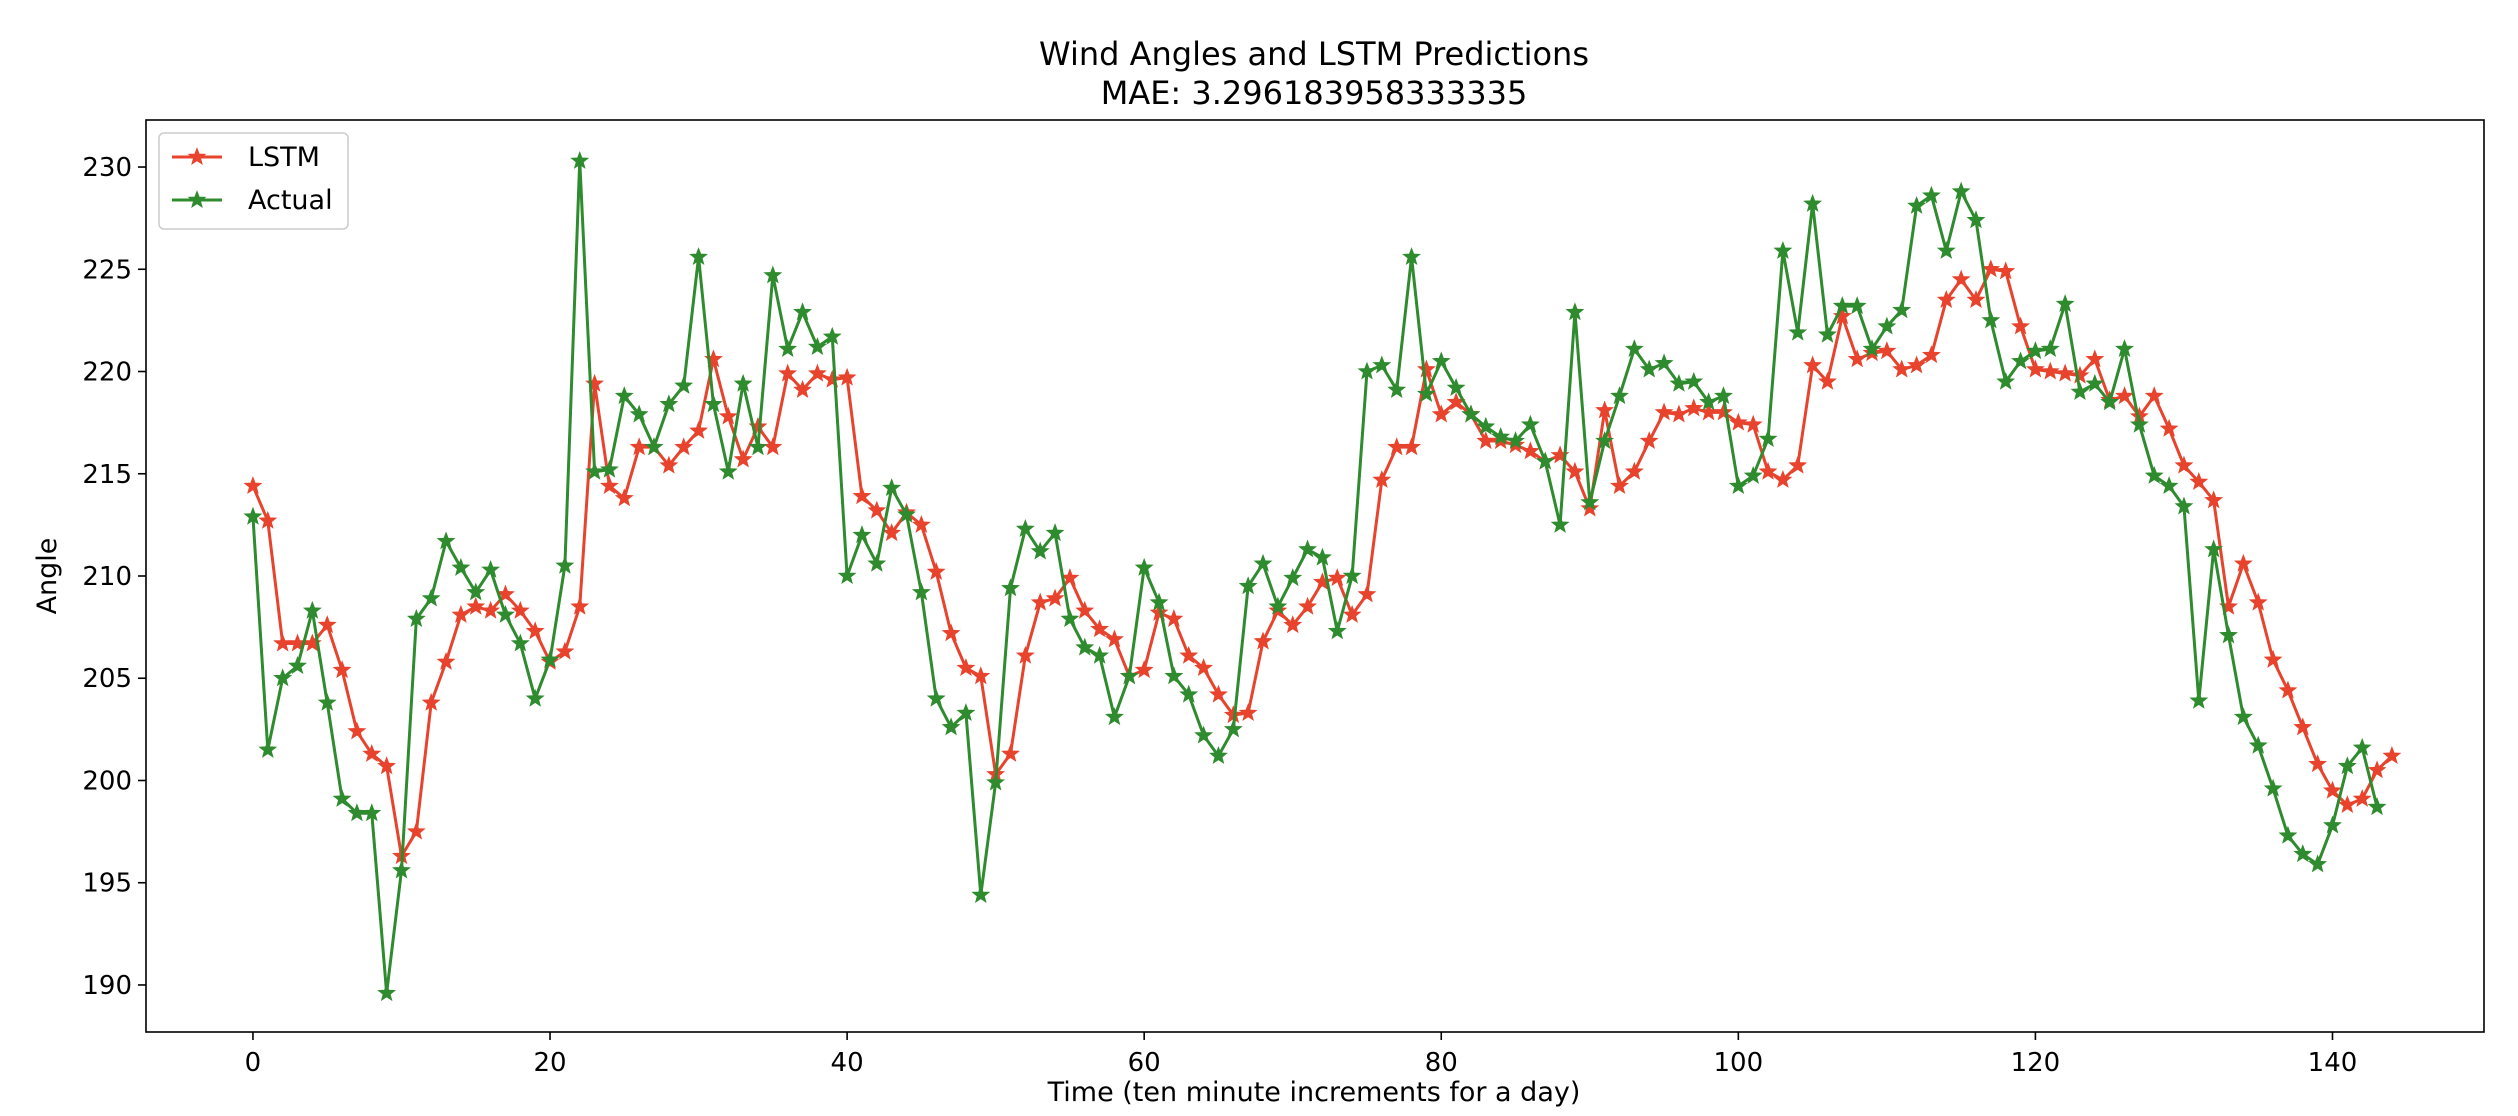  I want to click on y-tick-label: 230, so click(107, 168).